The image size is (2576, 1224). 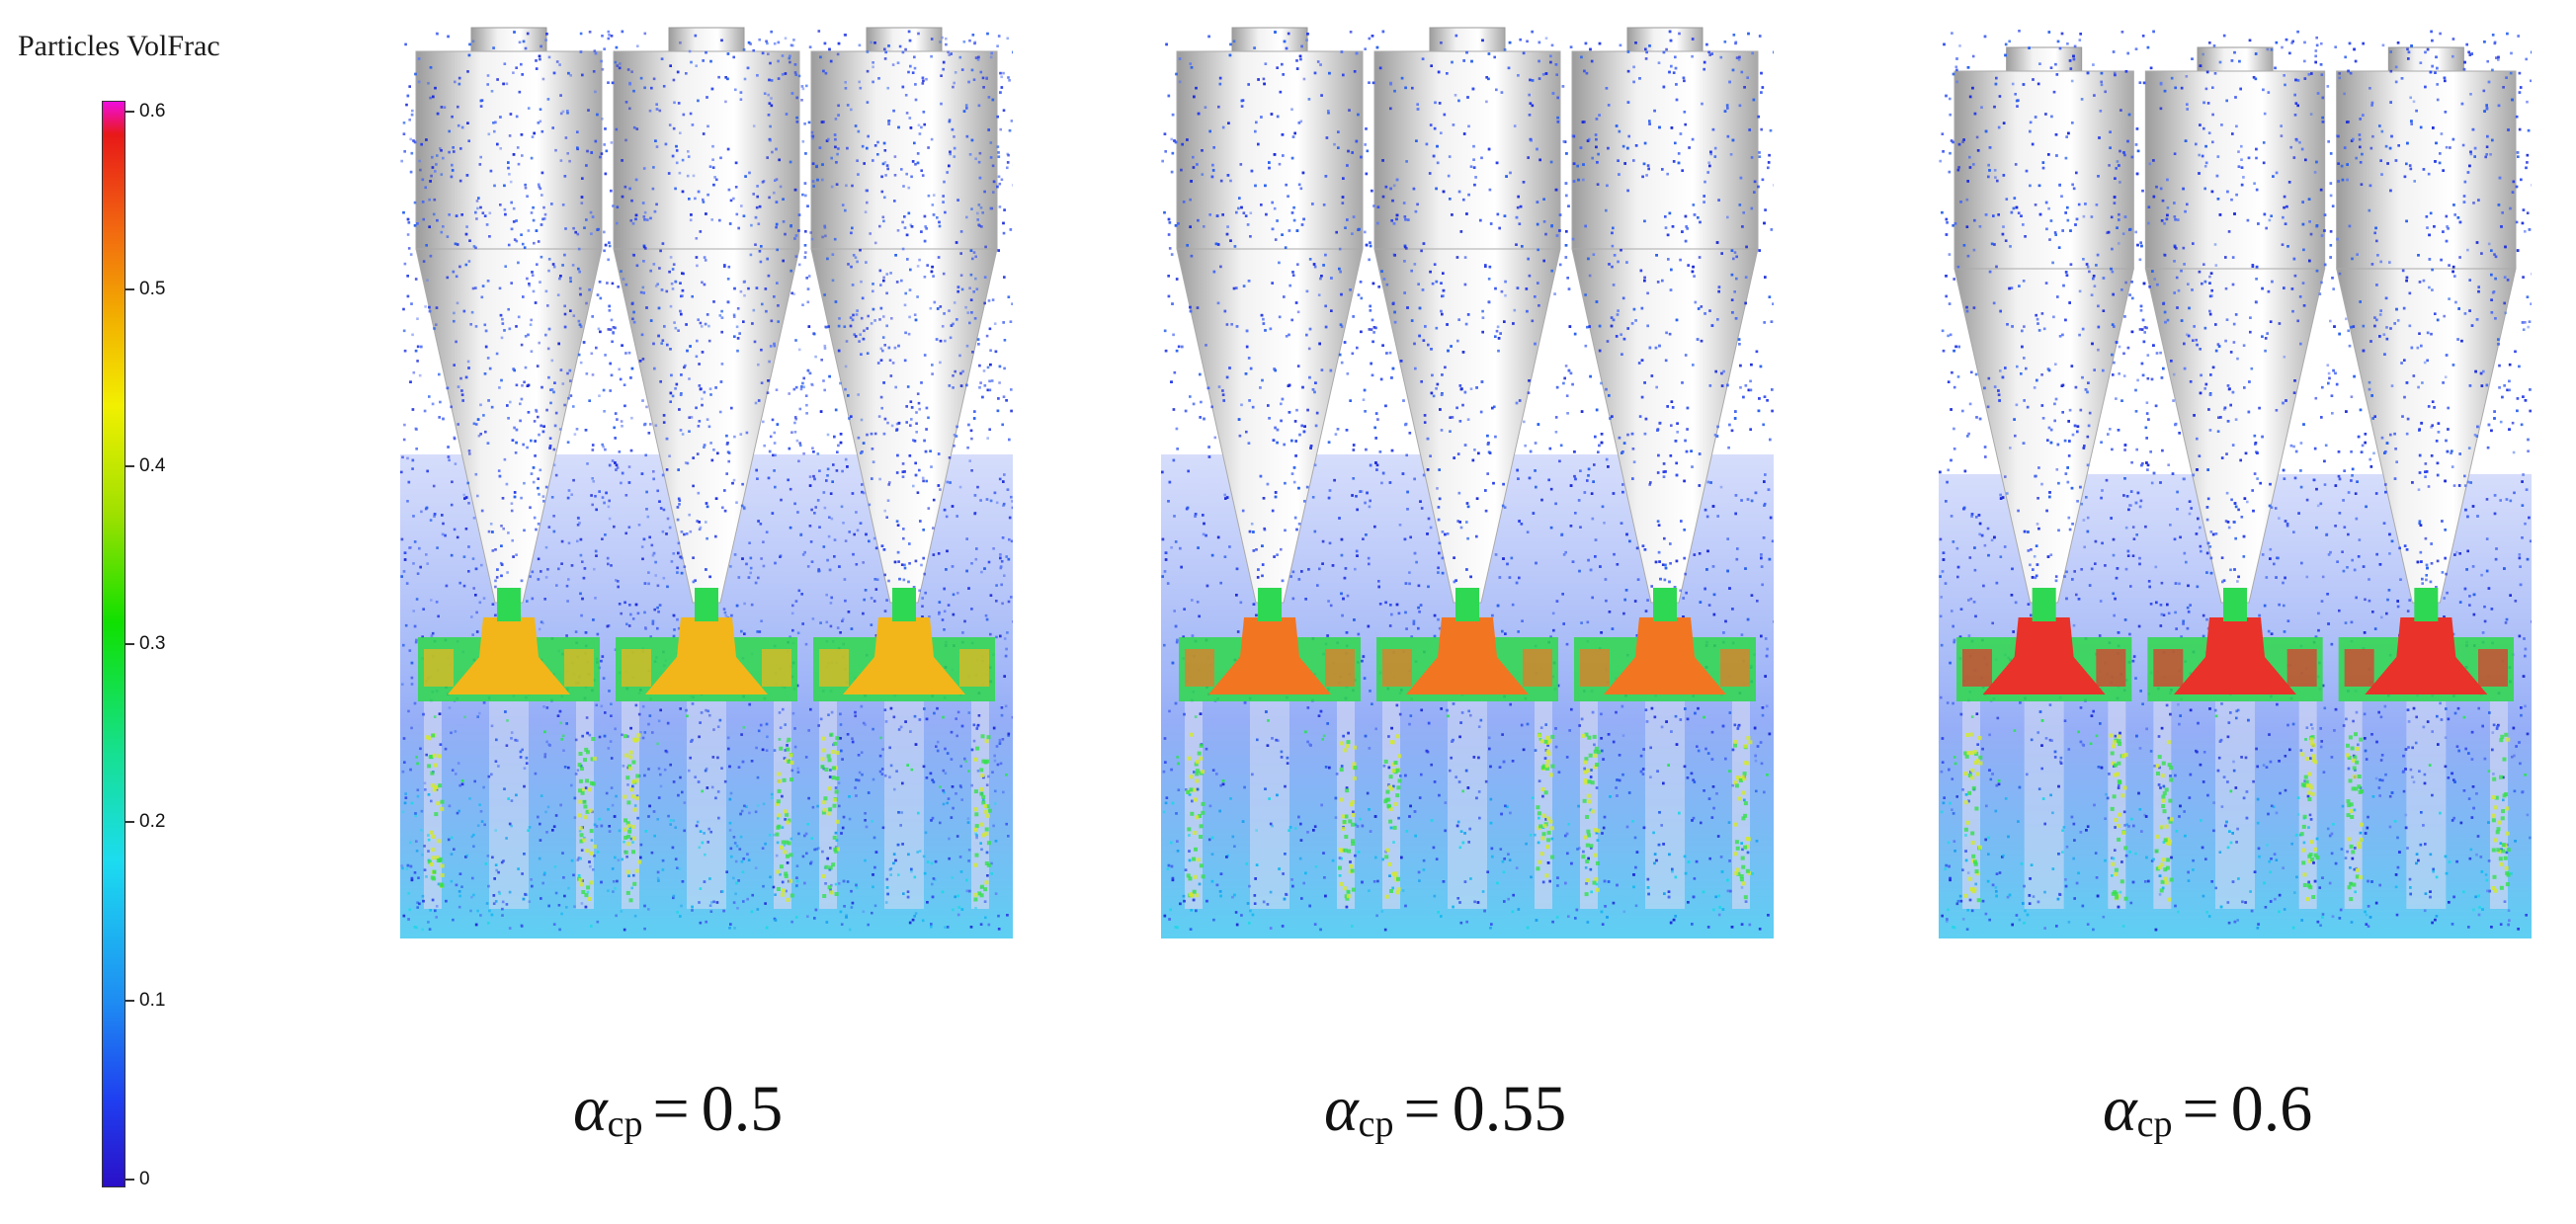 I want to click on caption-panel-1: αcp = 0.5, so click(x=678, y=1109).